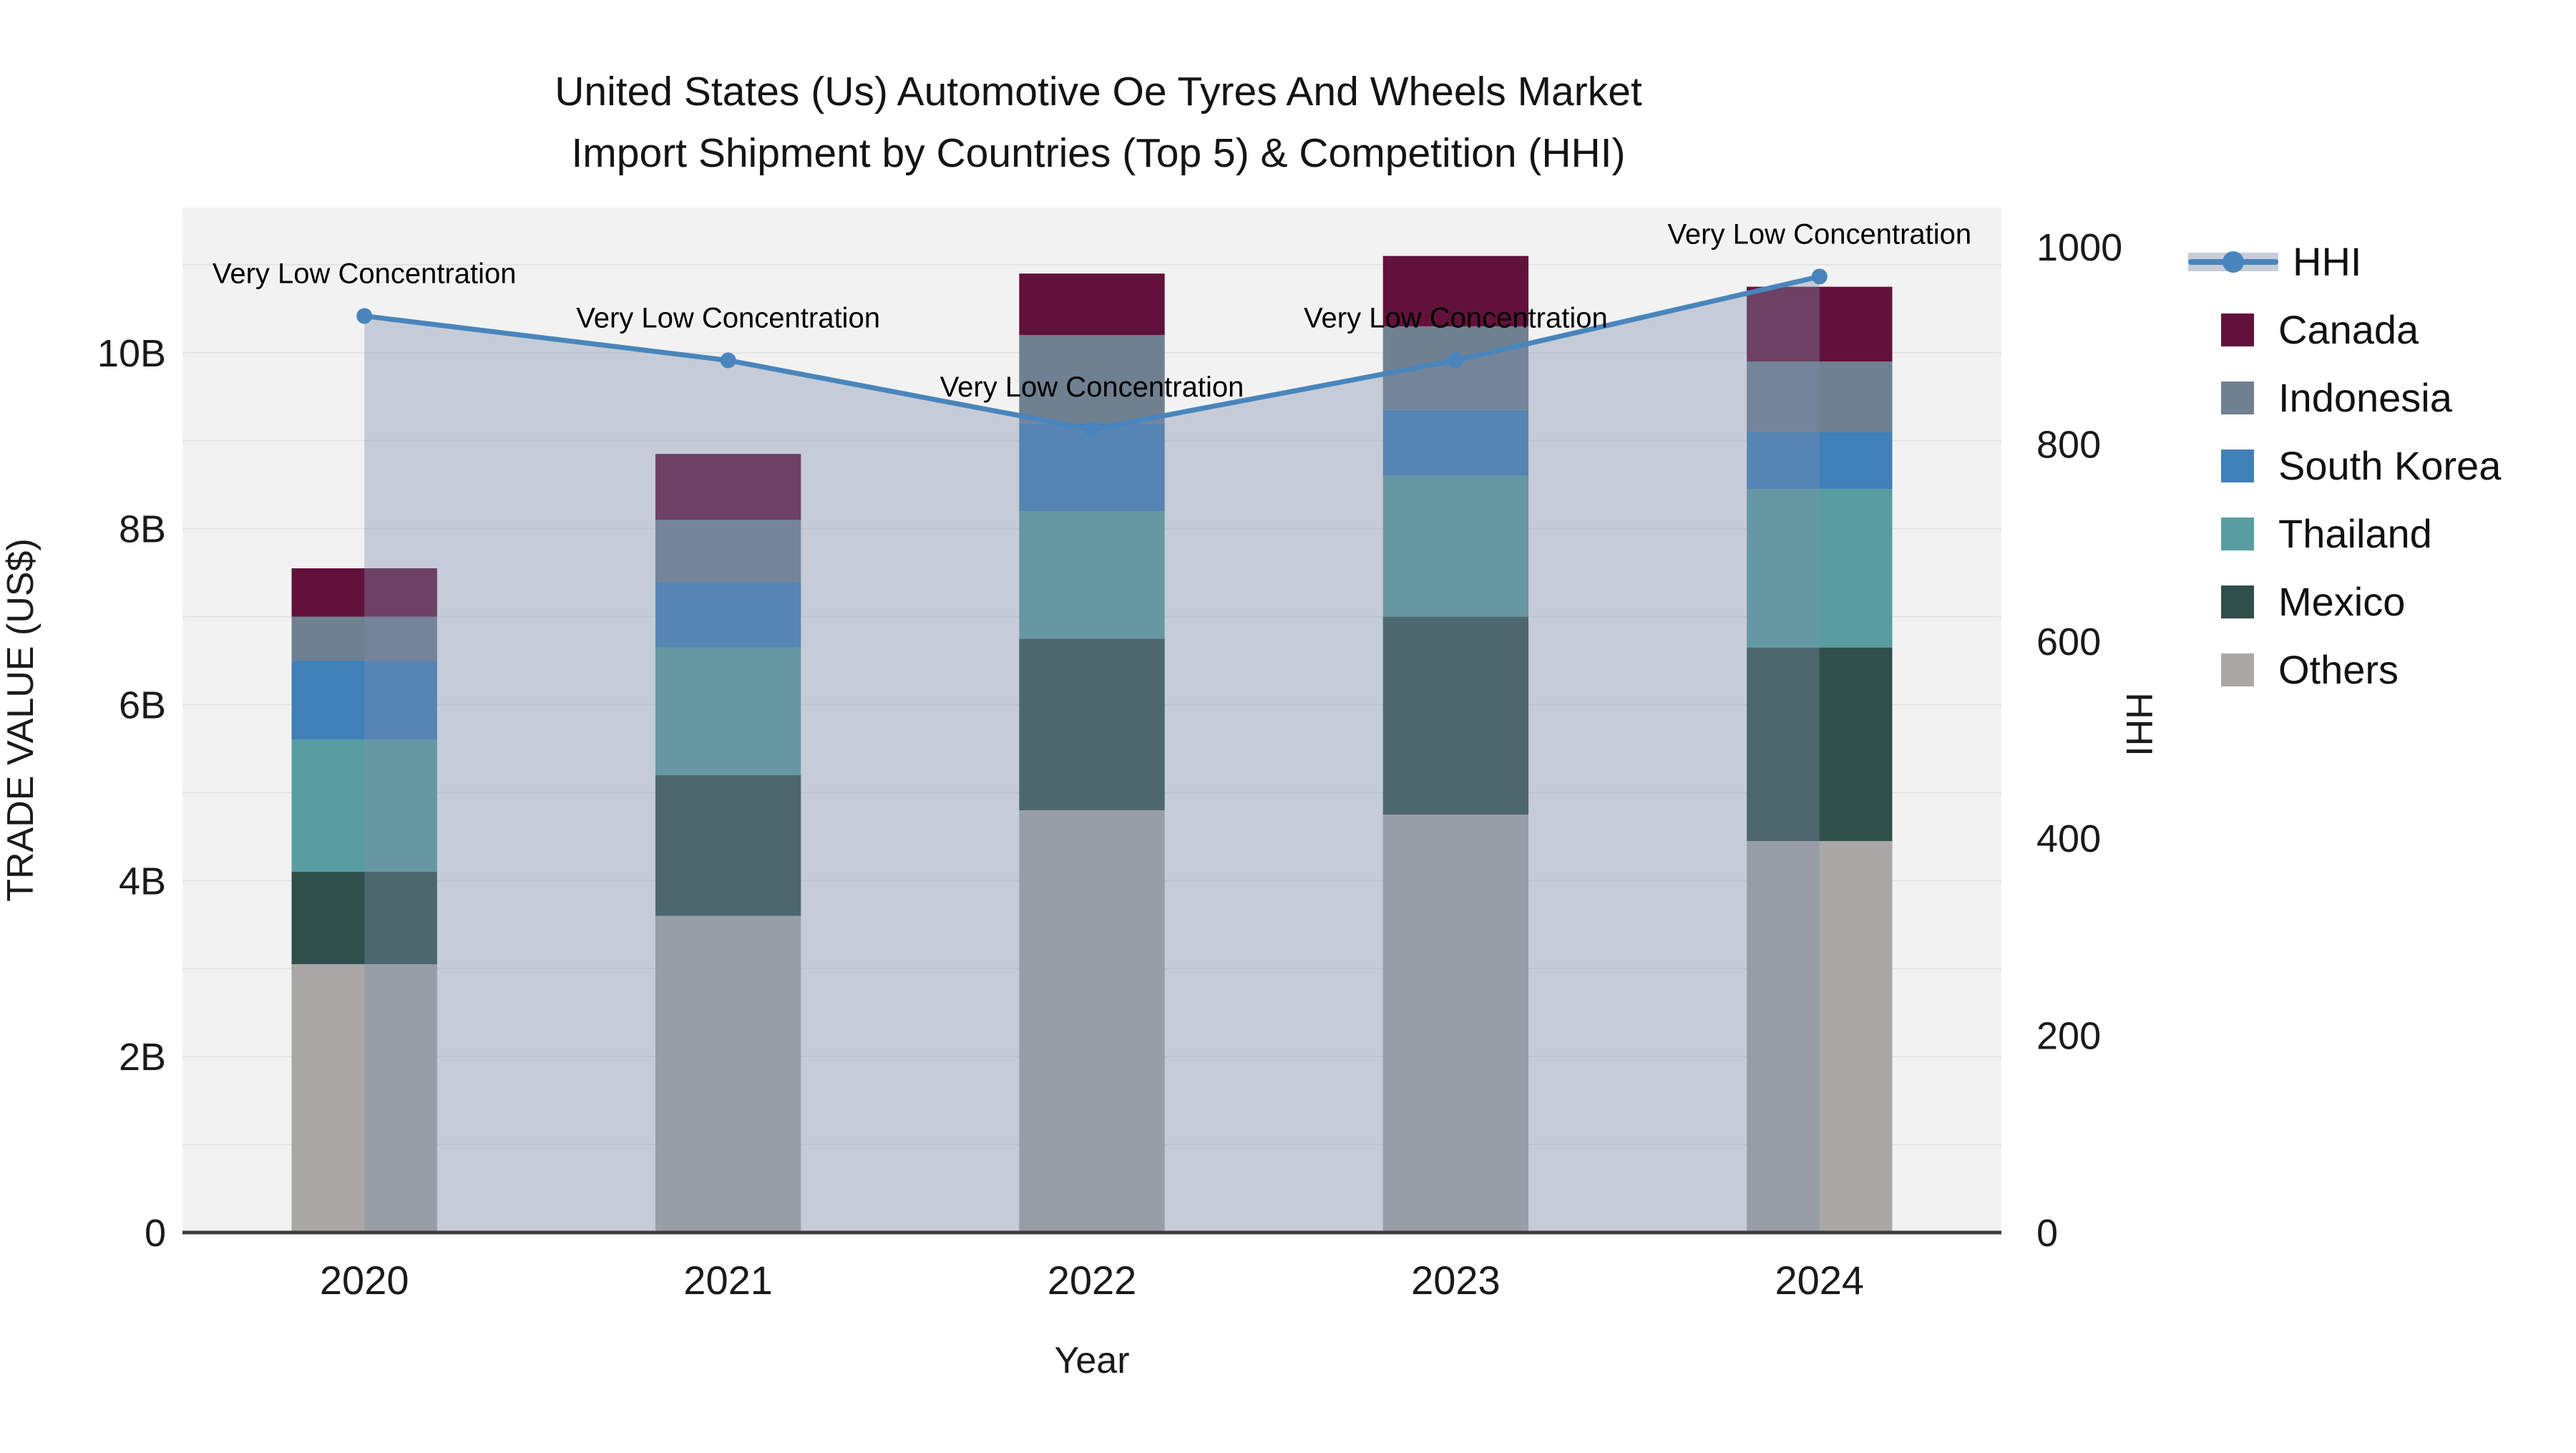 The width and height of the screenshot is (2576, 1453). Describe the element at coordinates (728, 318) in the screenshot. I see `annotation-label-2021: Very Low Concentration` at that location.